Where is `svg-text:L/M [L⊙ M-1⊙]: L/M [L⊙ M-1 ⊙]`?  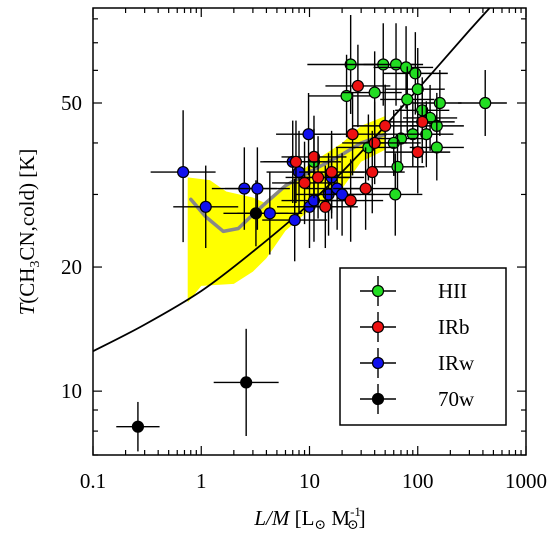 svg-text:L/M [L⊙ M-1⊙]: L/M [L⊙ M-1 ⊙] is located at coordinates (309, 518).